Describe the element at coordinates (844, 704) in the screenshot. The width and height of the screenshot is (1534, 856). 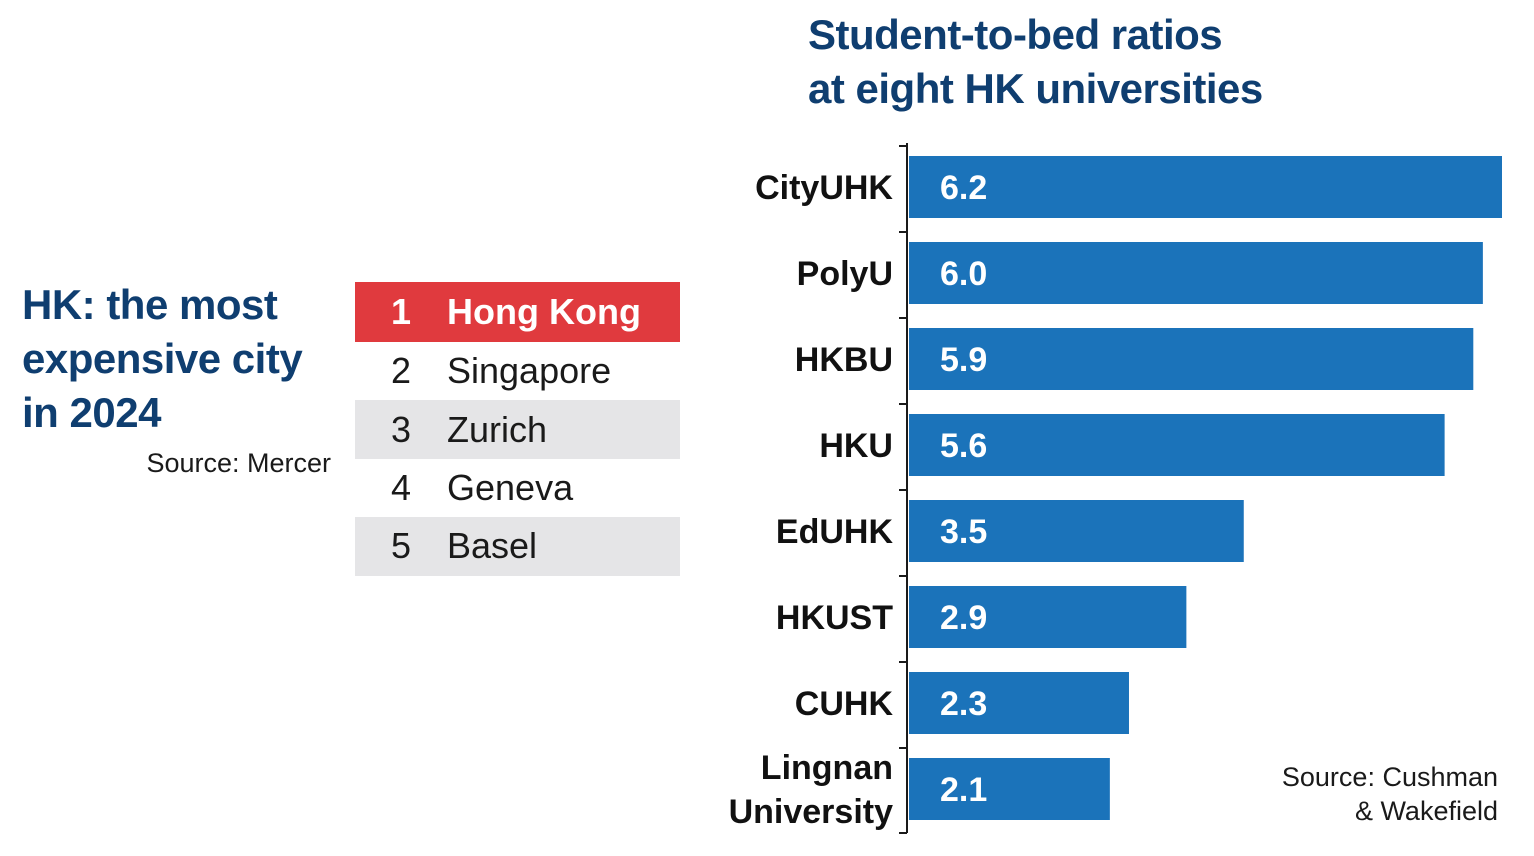
I see `category-label: CUHK` at that location.